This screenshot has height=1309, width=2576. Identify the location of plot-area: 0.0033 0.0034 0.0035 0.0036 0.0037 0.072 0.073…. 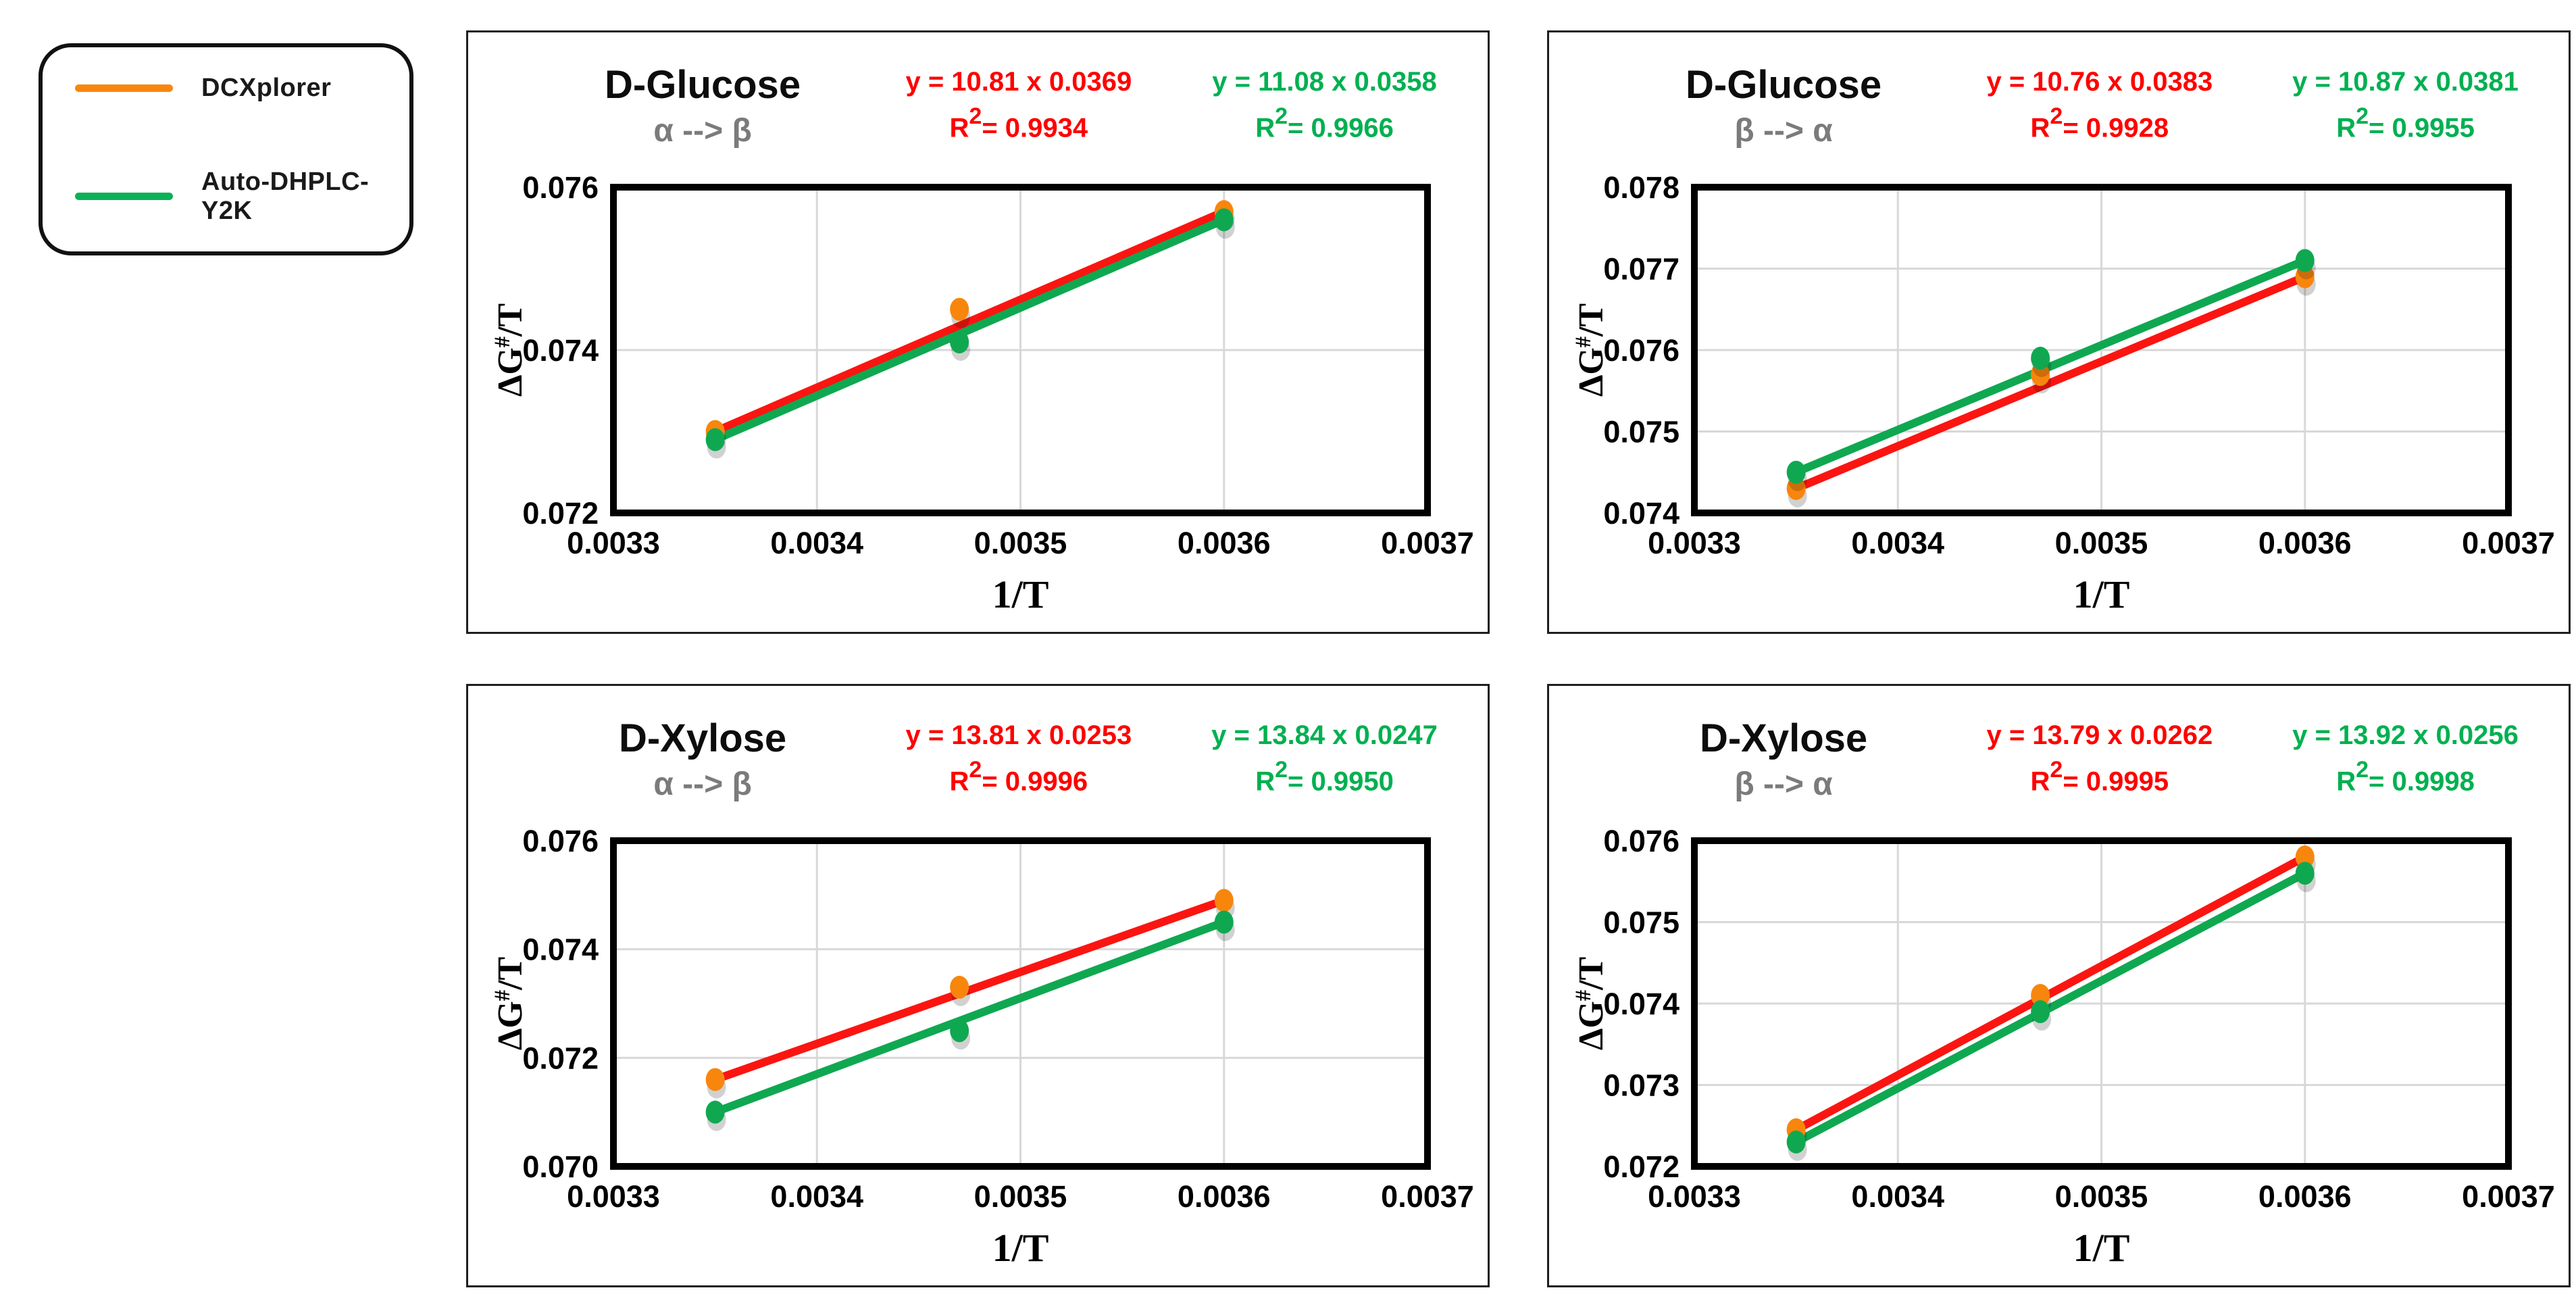
(2078, 1019).